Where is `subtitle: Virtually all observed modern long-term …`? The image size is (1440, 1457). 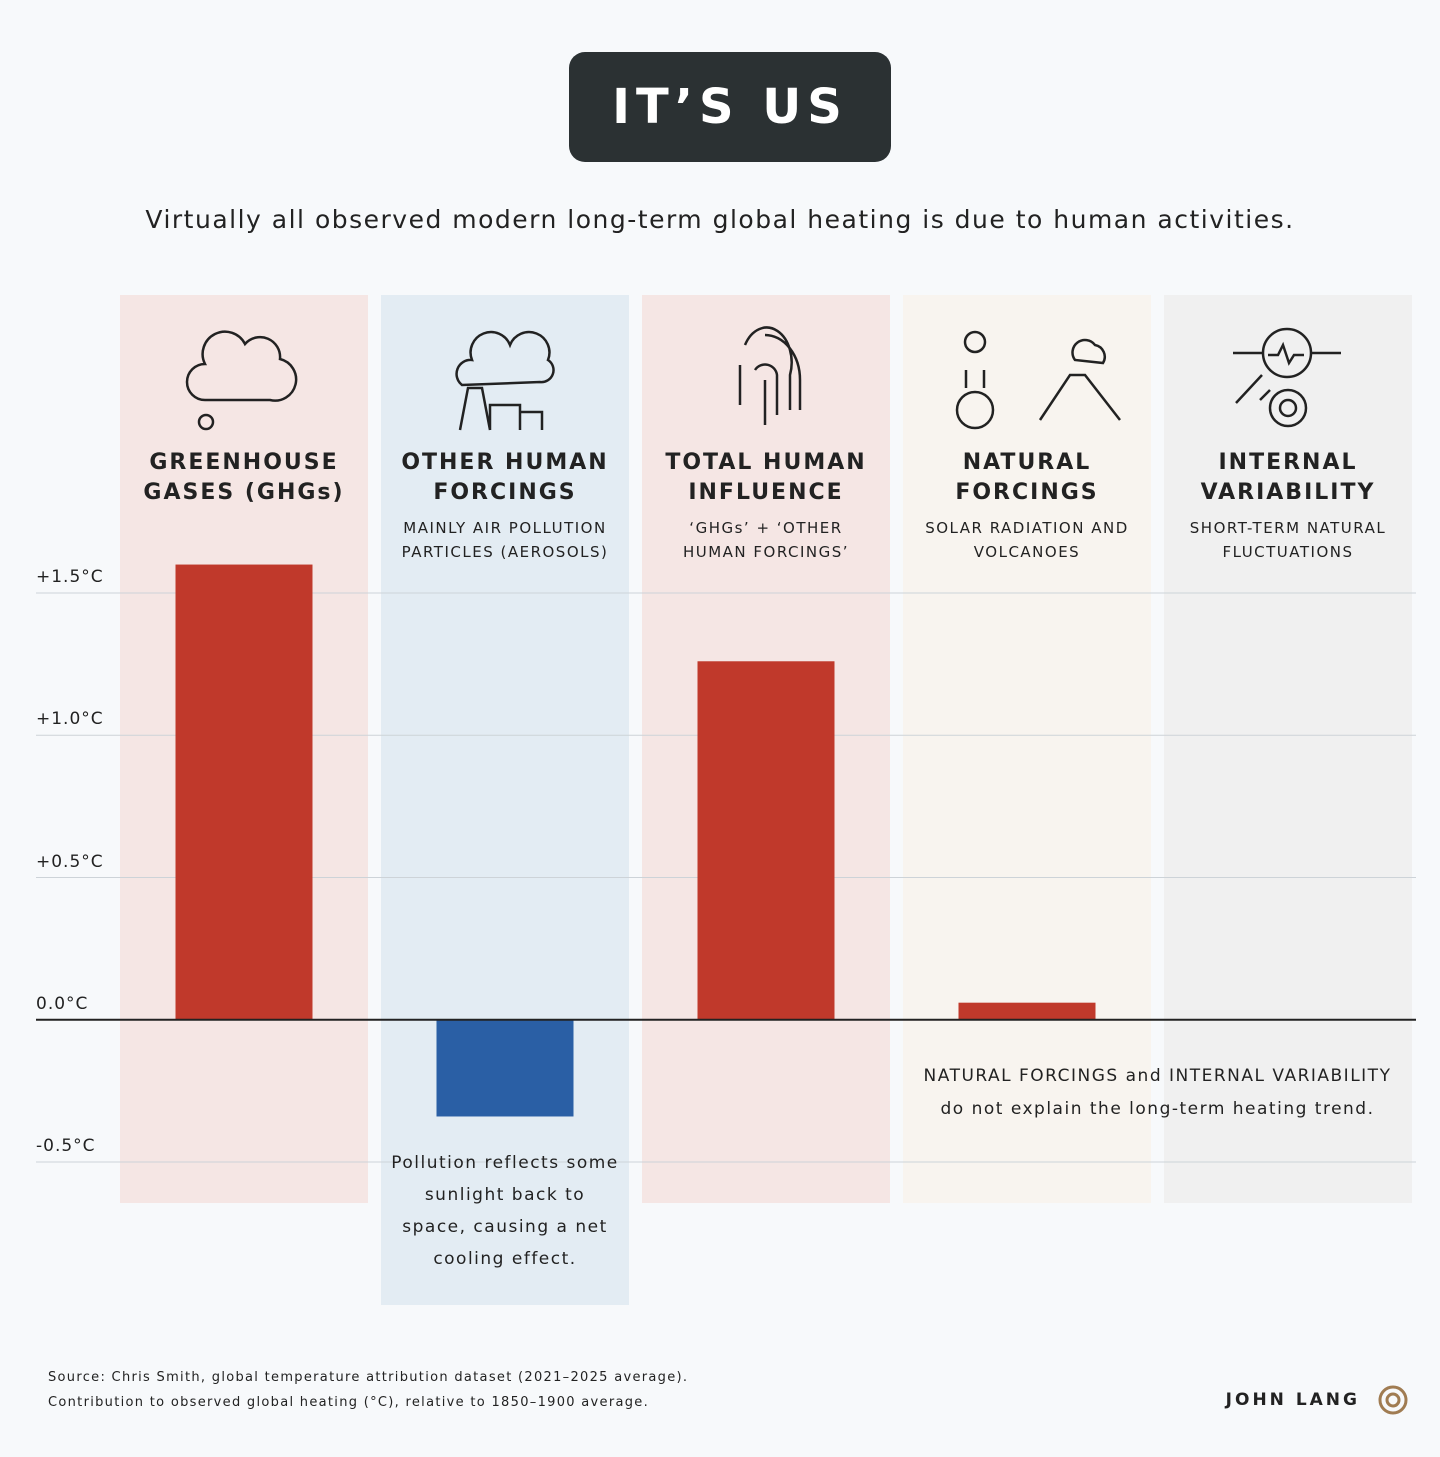
subtitle: Virtually all observed modern long-term … is located at coordinates (720, 219).